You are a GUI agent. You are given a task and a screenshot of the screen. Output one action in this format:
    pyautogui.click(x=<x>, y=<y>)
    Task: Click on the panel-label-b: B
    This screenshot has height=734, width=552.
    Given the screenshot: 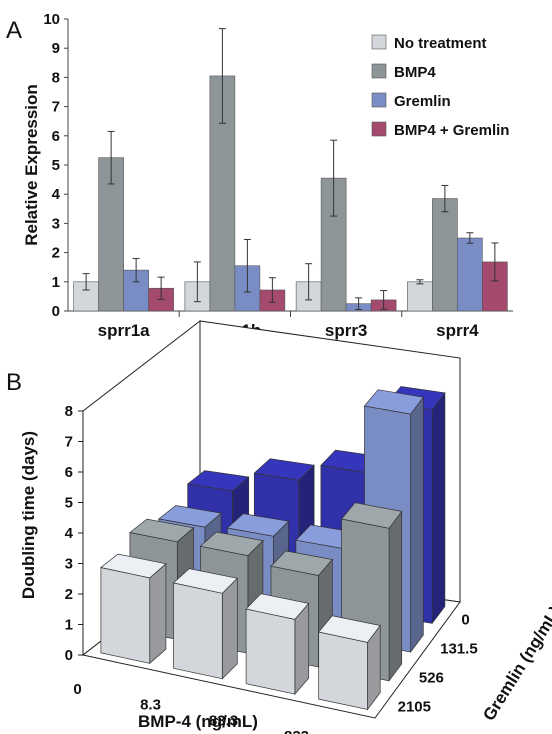 What is the action you would take?
    pyautogui.click(x=14, y=382)
    